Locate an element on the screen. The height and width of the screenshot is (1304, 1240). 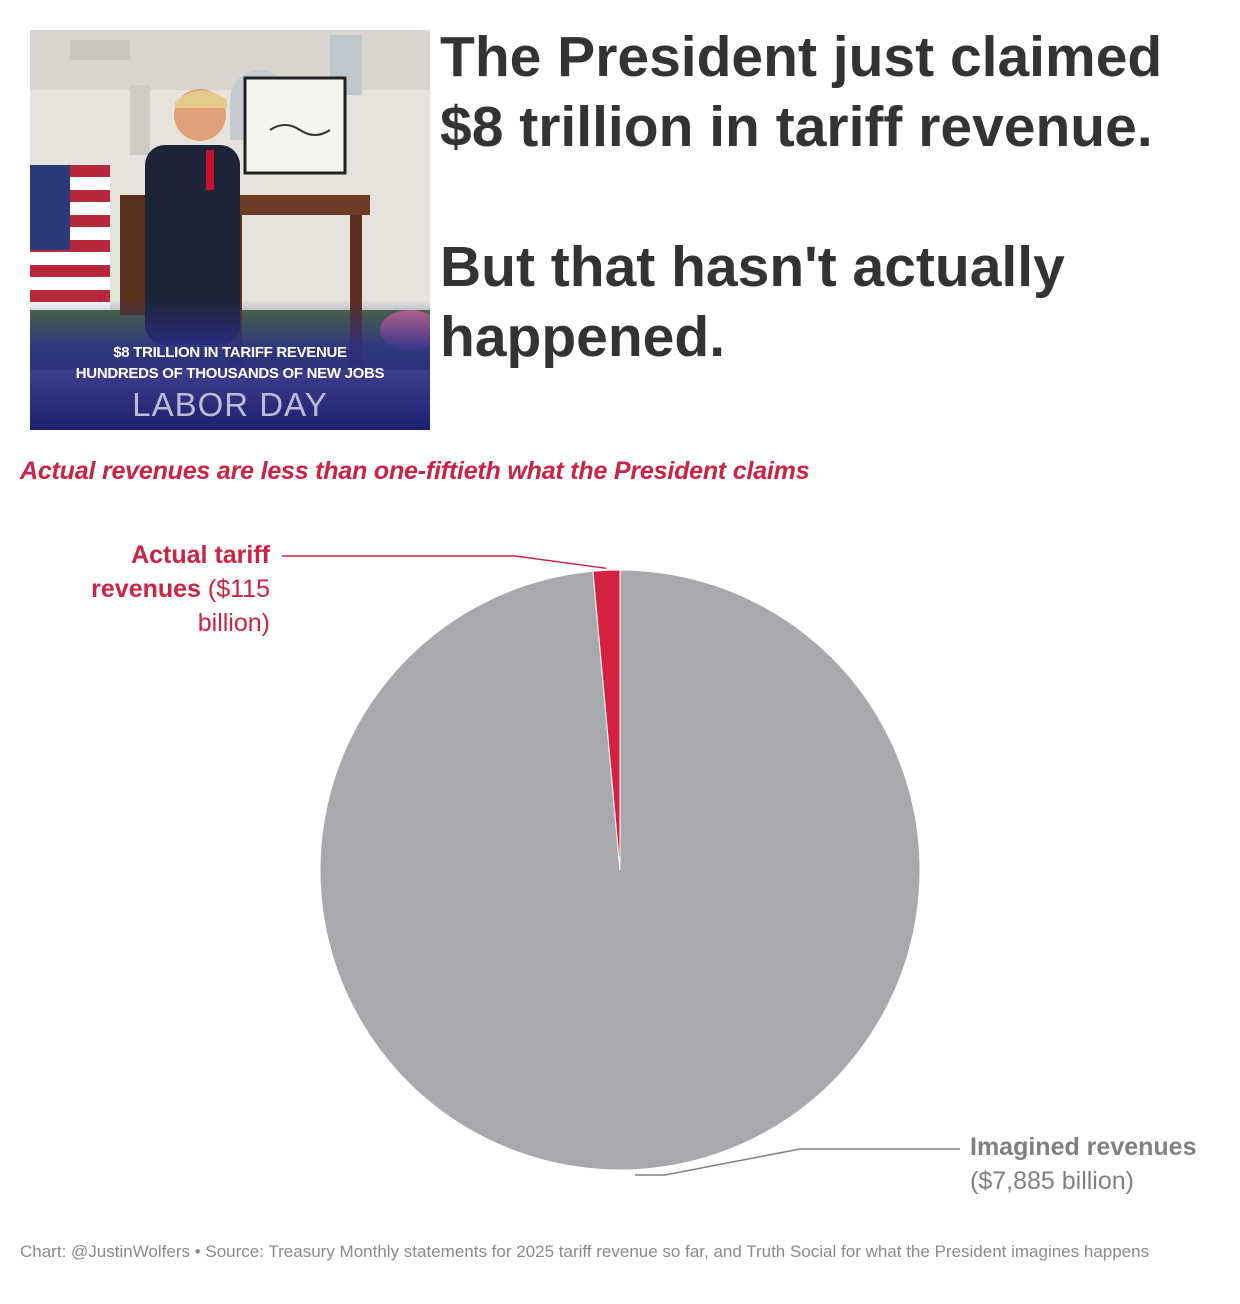
photo-caption-line3: LABOR DAY is located at coordinates (230, 404).